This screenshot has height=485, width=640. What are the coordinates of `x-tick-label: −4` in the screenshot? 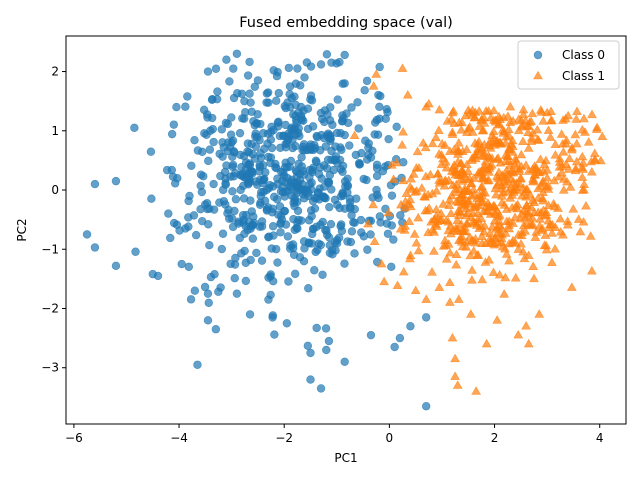 It's located at (179, 438).